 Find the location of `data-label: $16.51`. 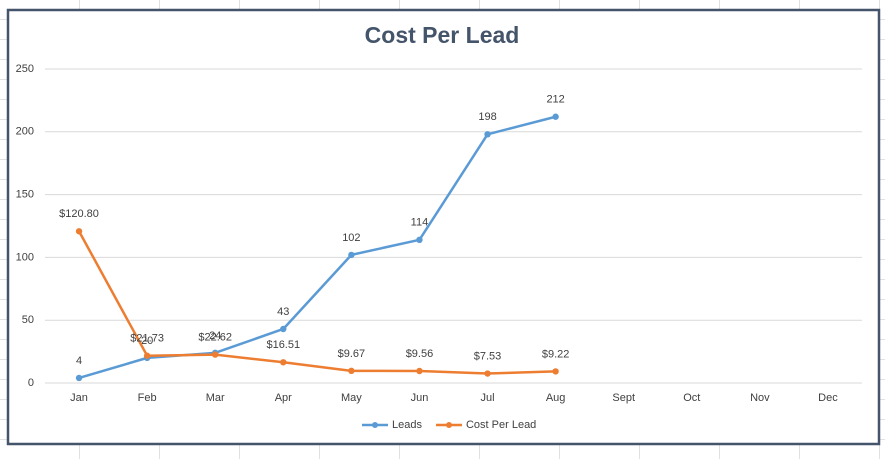

data-label: $16.51 is located at coordinates (283, 345).